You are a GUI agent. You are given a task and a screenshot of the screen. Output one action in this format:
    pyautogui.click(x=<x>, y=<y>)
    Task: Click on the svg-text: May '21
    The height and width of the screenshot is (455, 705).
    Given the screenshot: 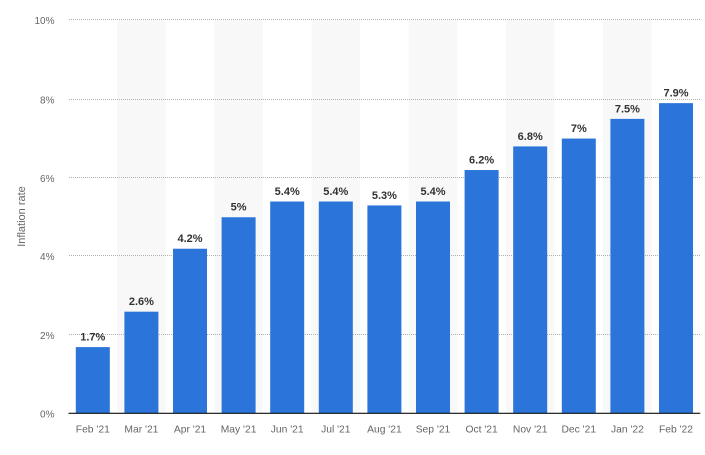 What is the action you would take?
    pyautogui.click(x=239, y=430)
    